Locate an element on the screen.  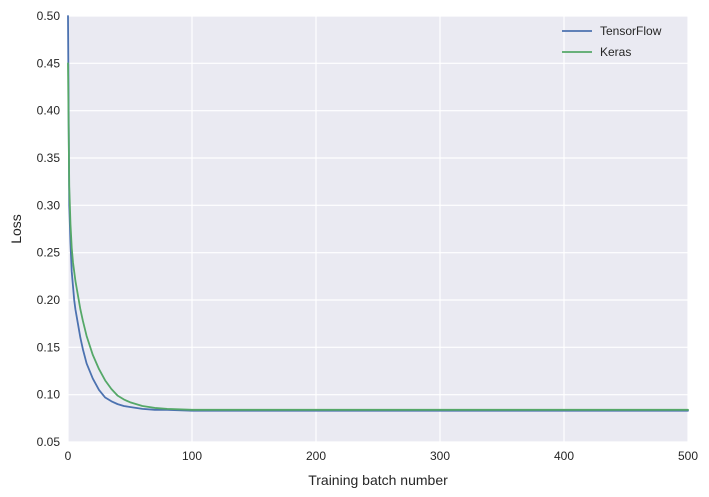
x-tick-label: 200 is located at coordinates (316, 456).